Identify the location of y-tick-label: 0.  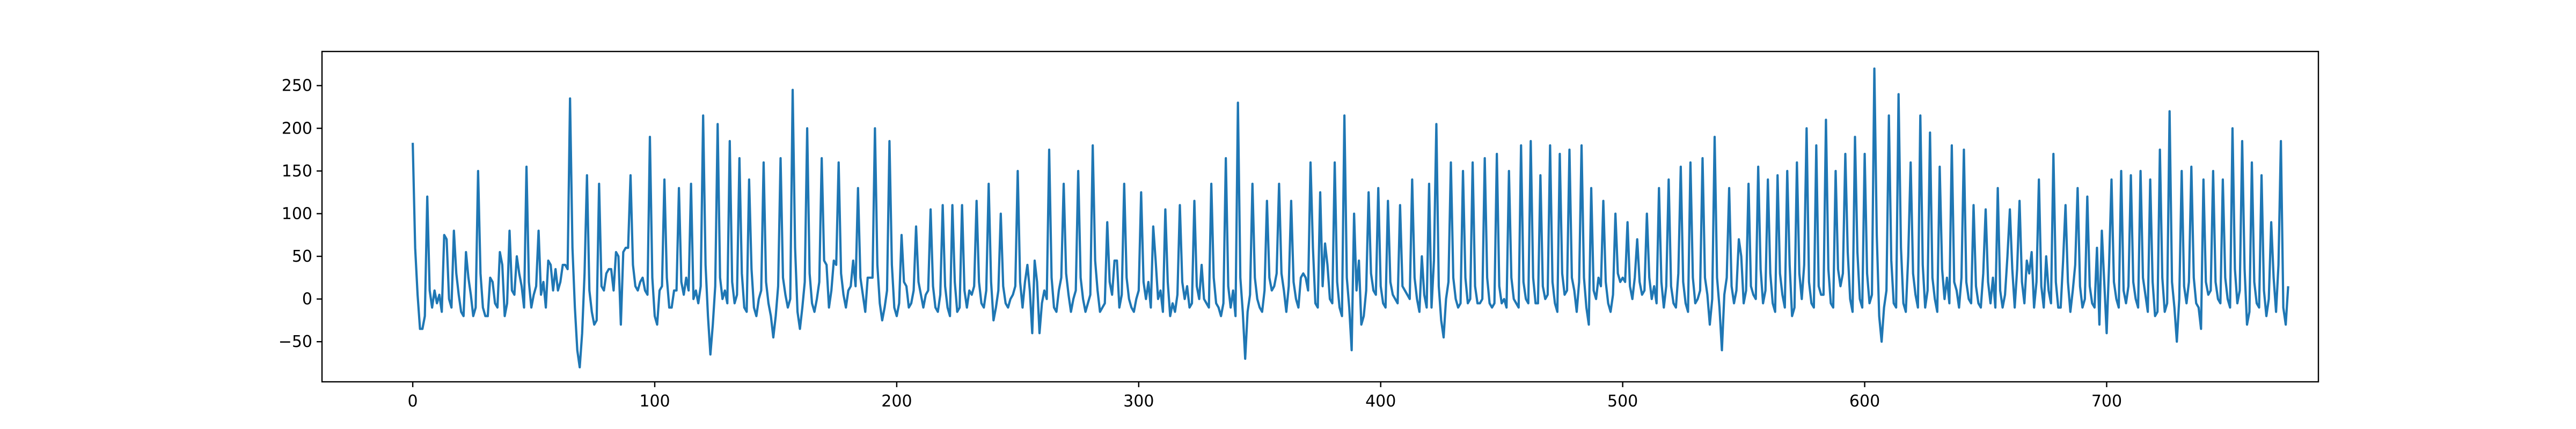
(307, 299).